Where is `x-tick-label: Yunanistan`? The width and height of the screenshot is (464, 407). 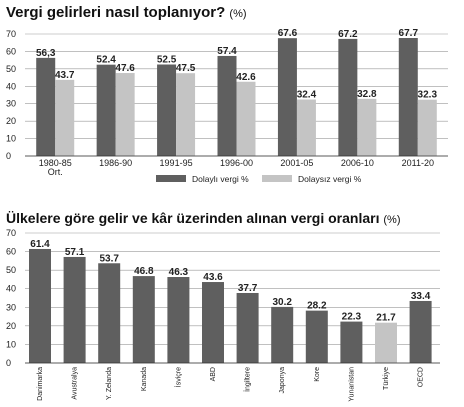 x-tick-label: Yunanistan is located at coordinates (351, 384).